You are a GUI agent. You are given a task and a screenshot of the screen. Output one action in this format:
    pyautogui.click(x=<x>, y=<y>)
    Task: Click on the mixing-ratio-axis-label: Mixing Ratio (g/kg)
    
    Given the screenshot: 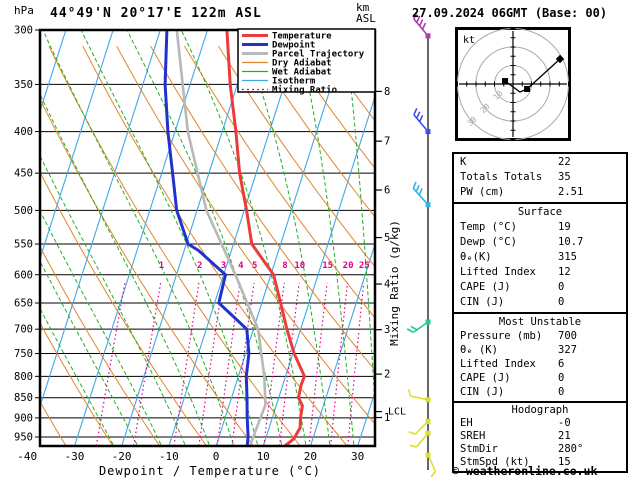 What is the action you would take?
    pyautogui.click(x=394, y=283)
    